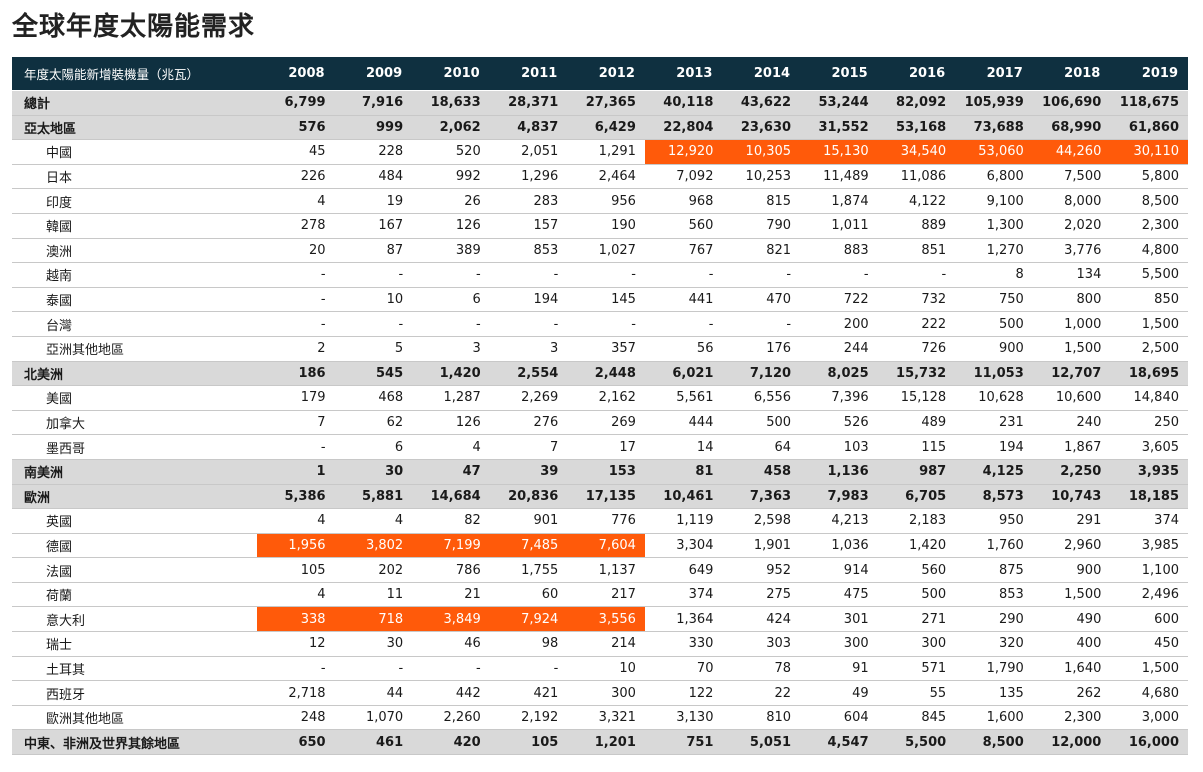  I want to click on value-cell: 987, so click(916, 471).